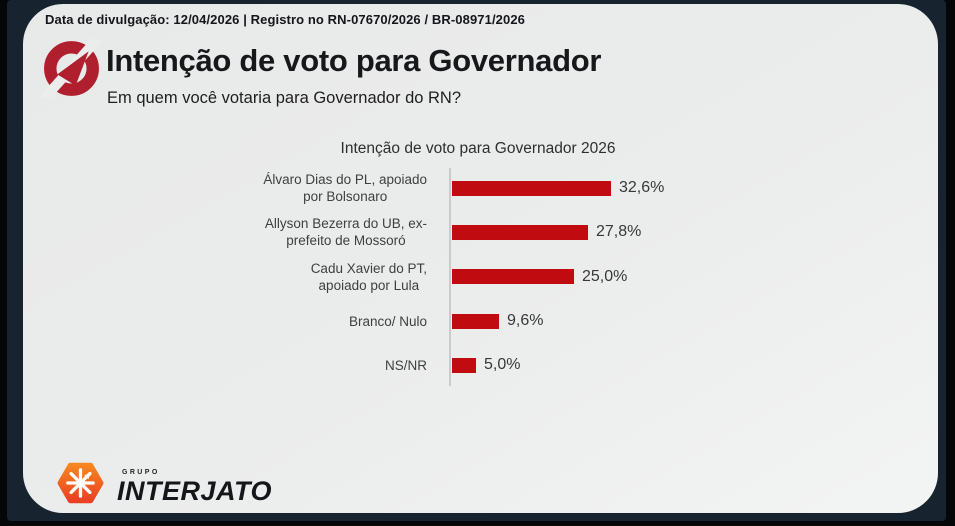 The height and width of the screenshot is (526, 955). I want to click on y-axis-line, so click(450, 277).